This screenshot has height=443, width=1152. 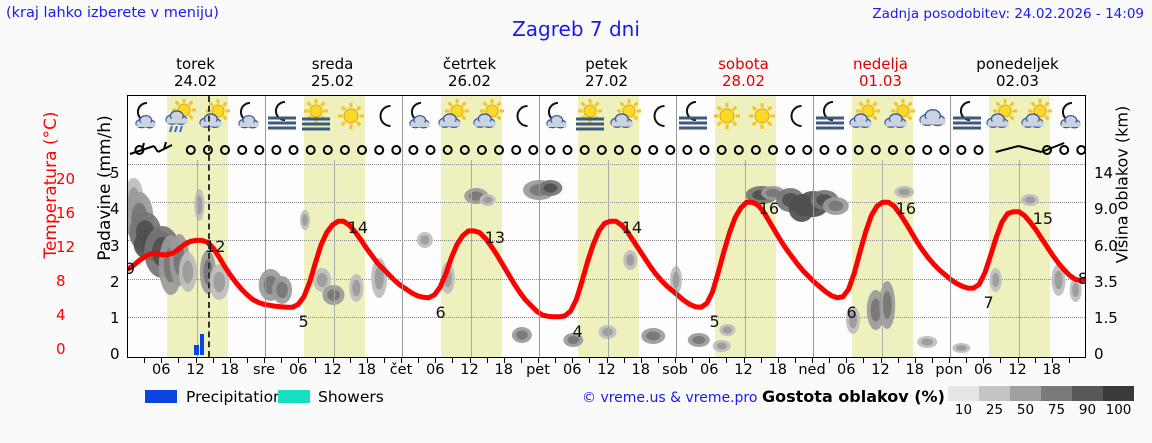 I want to click on temperature-value-label: 5, so click(x=714, y=322).